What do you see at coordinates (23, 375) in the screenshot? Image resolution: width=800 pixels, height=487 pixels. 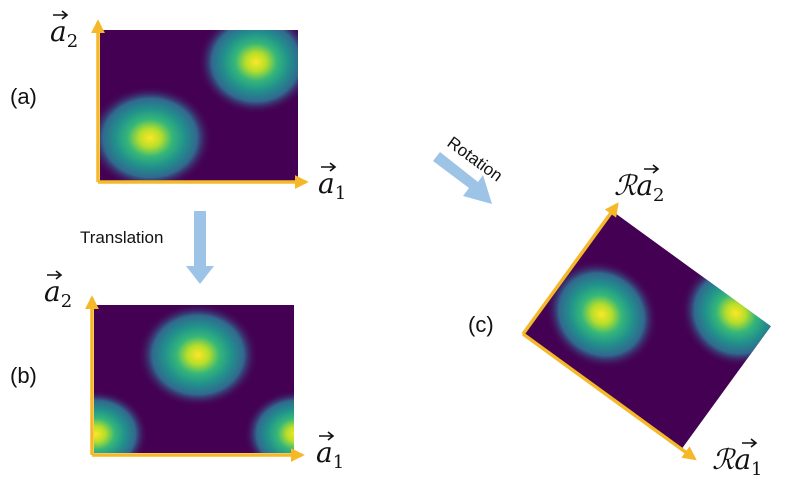 I see `panel-b-label: (b)` at bounding box center [23, 375].